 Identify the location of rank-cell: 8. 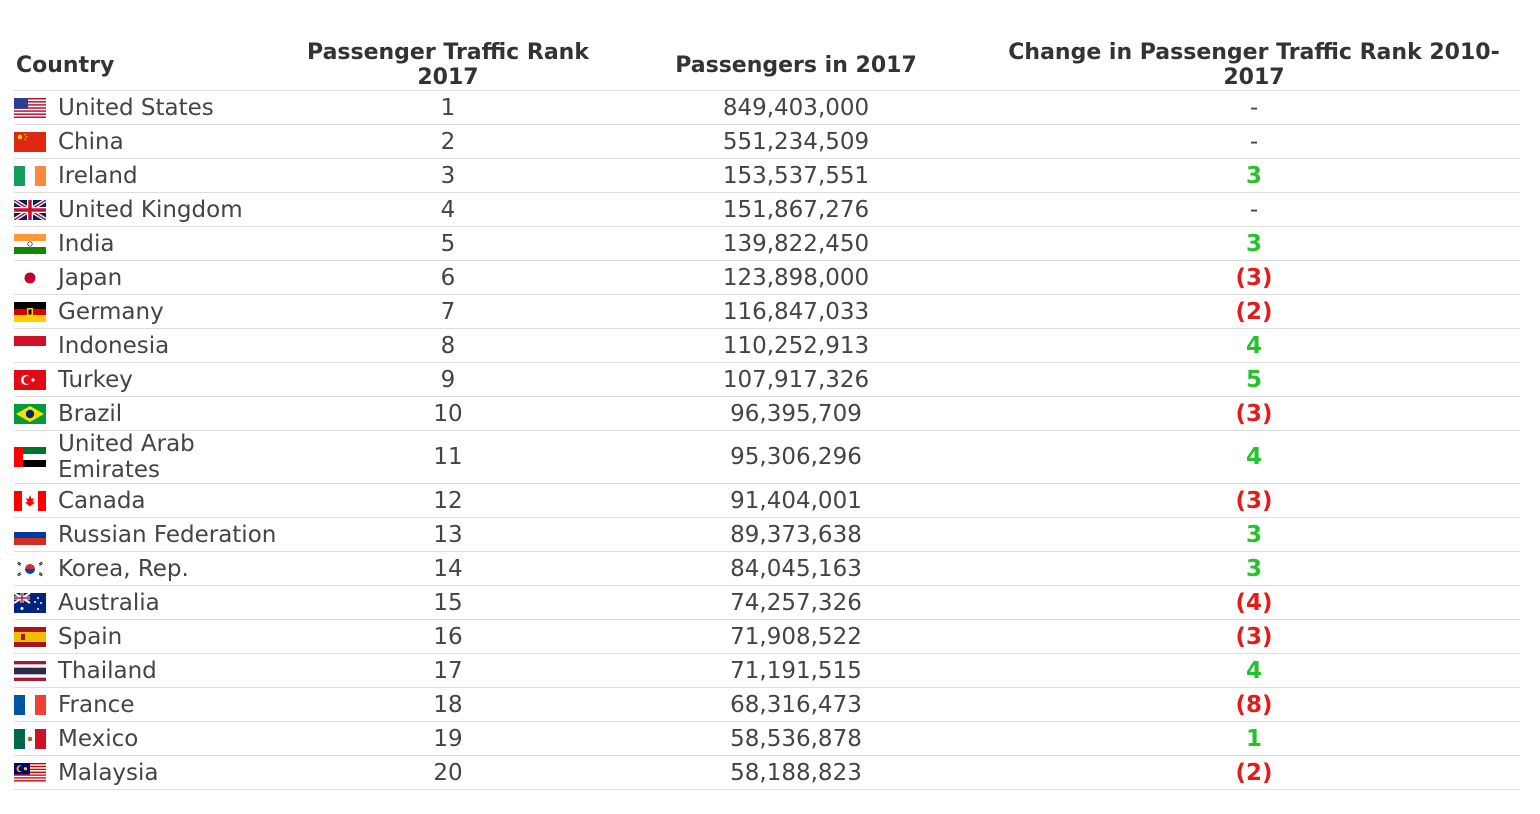
(448, 345).